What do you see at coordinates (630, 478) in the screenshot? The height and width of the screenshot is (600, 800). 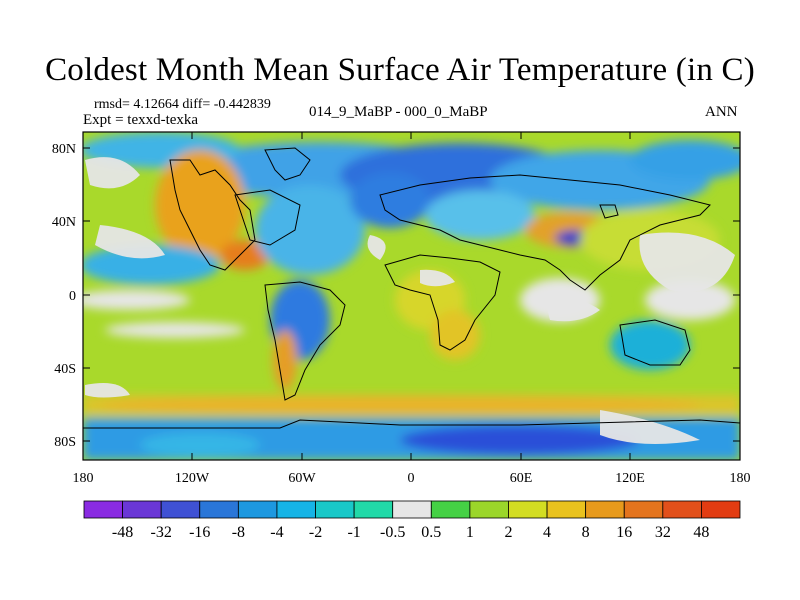 I see `x-label-120e: 120E` at bounding box center [630, 478].